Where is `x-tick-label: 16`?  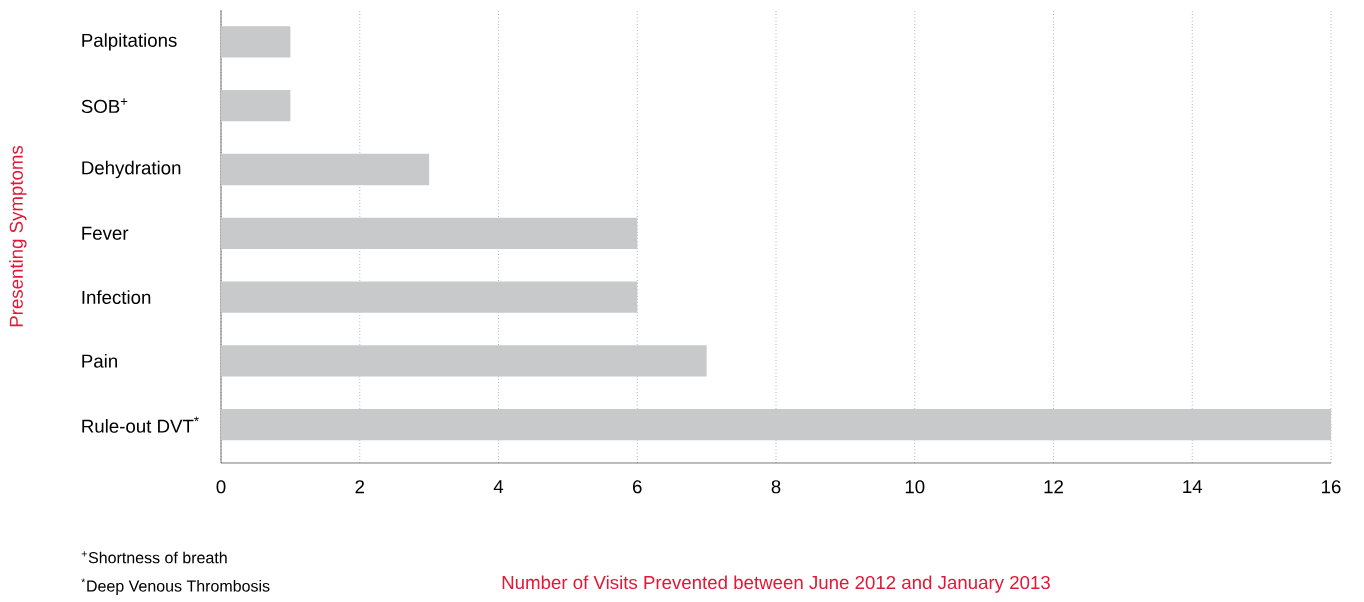
x-tick-label: 16 is located at coordinates (1331, 487).